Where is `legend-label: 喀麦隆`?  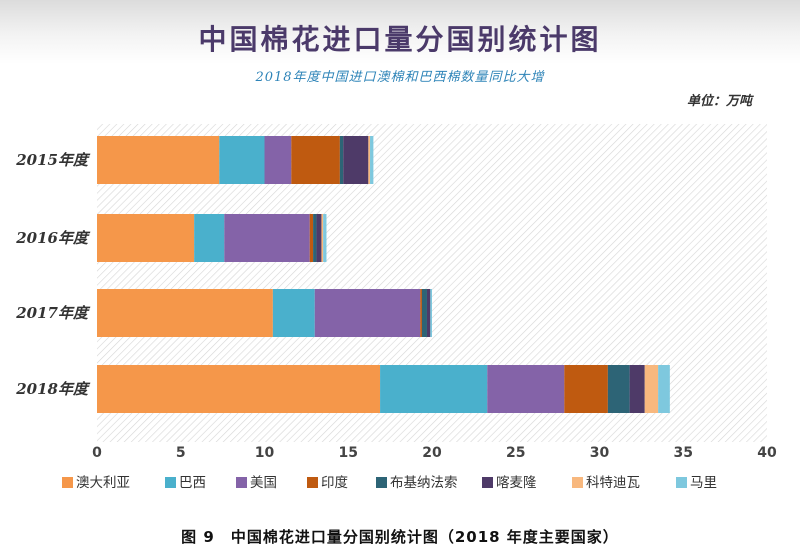 legend-label: 喀麦隆 is located at coordinates (516, 483).